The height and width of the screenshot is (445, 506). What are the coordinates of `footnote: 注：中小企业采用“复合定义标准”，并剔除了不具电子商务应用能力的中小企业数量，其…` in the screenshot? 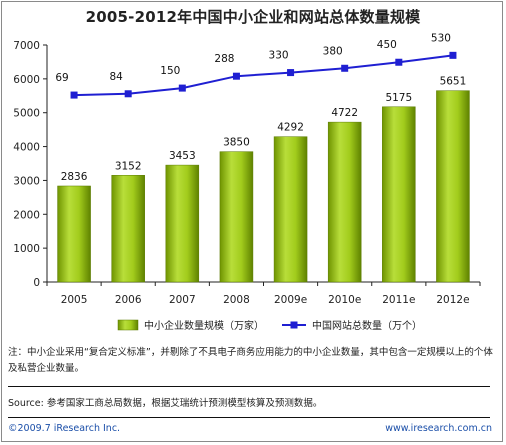 It's located at (250, 360).